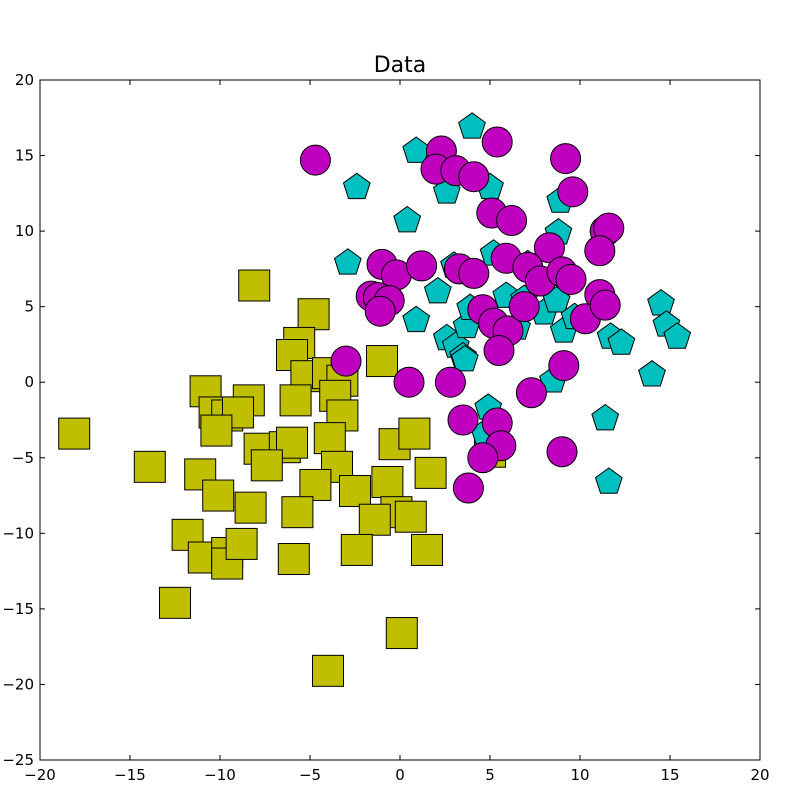  I want to click on y-tick-label: 15, so click(24, 156).